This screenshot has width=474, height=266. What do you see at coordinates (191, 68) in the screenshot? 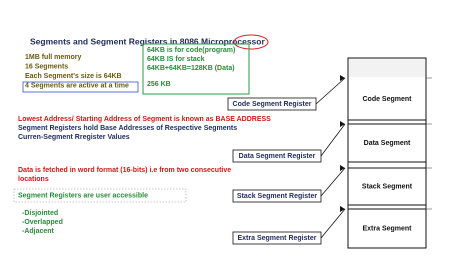
I see `size-line: 64KB+64KB=128KB (Data)` at bounding box center [191, 68].